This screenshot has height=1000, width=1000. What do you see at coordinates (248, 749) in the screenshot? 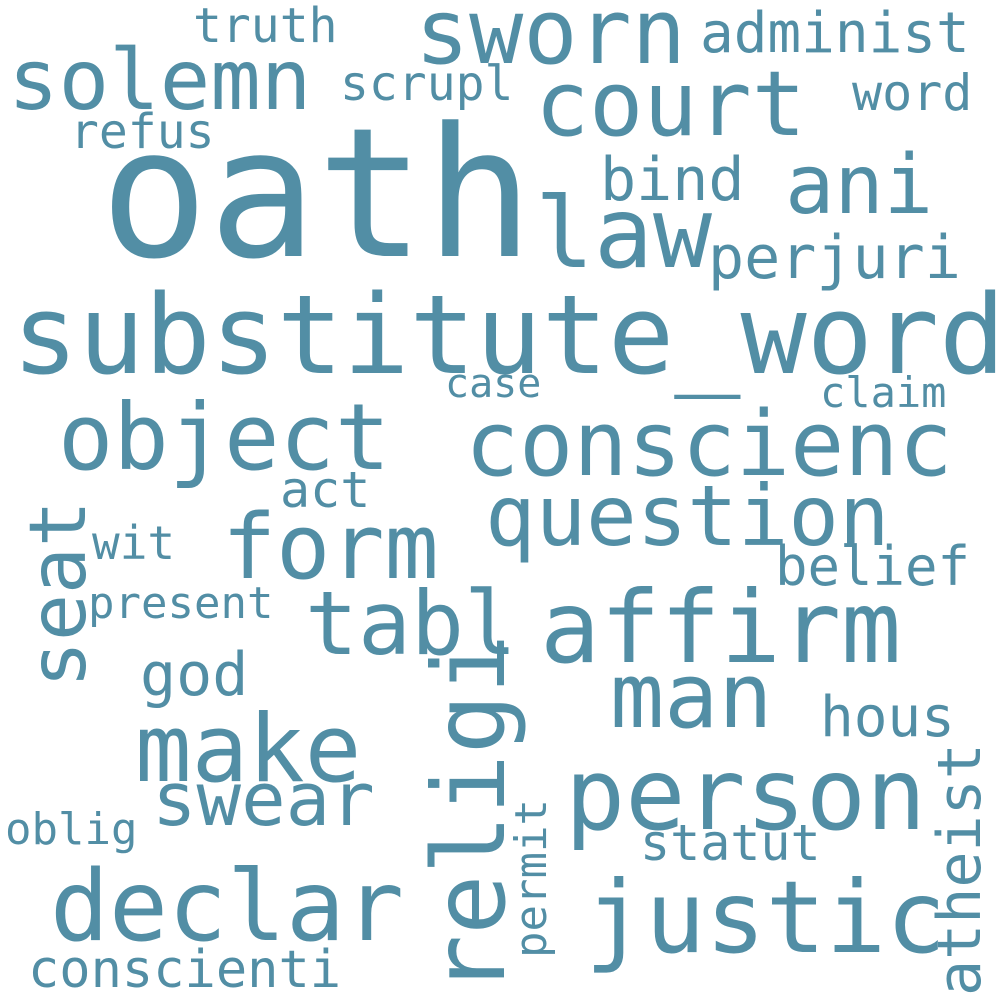
I see `word-make: make` at bounding box center [248, 749].